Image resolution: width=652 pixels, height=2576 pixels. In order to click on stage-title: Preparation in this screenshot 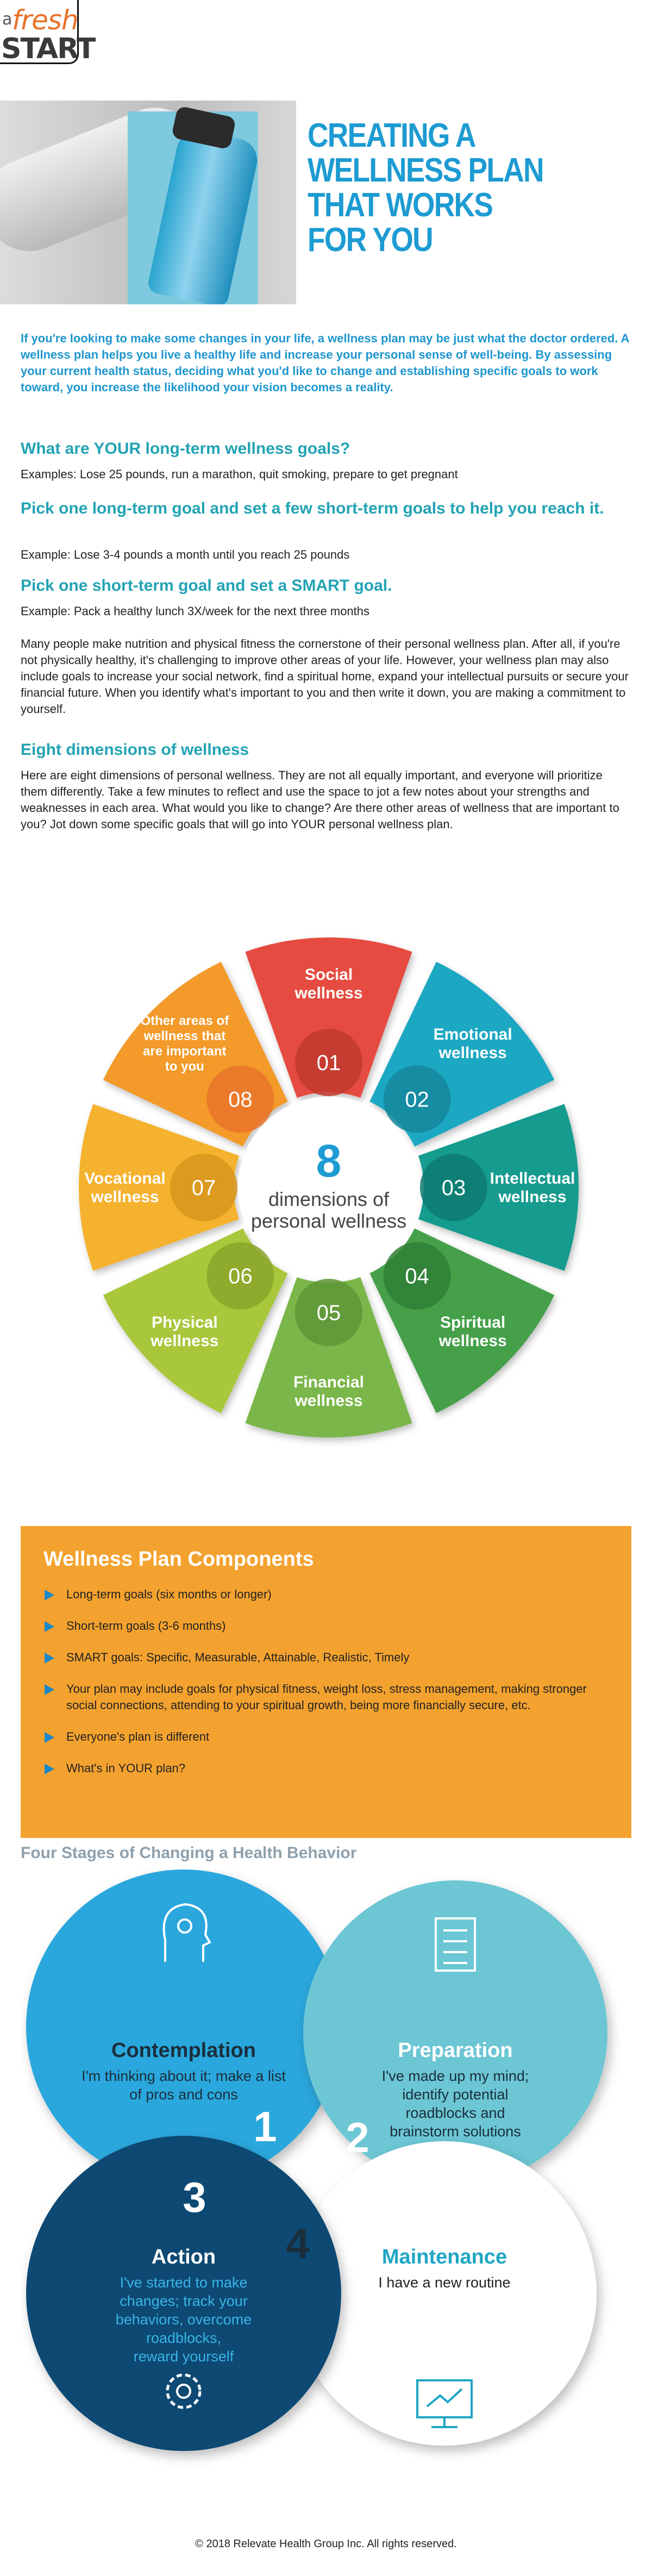, I will do `click(455, 2050)`.